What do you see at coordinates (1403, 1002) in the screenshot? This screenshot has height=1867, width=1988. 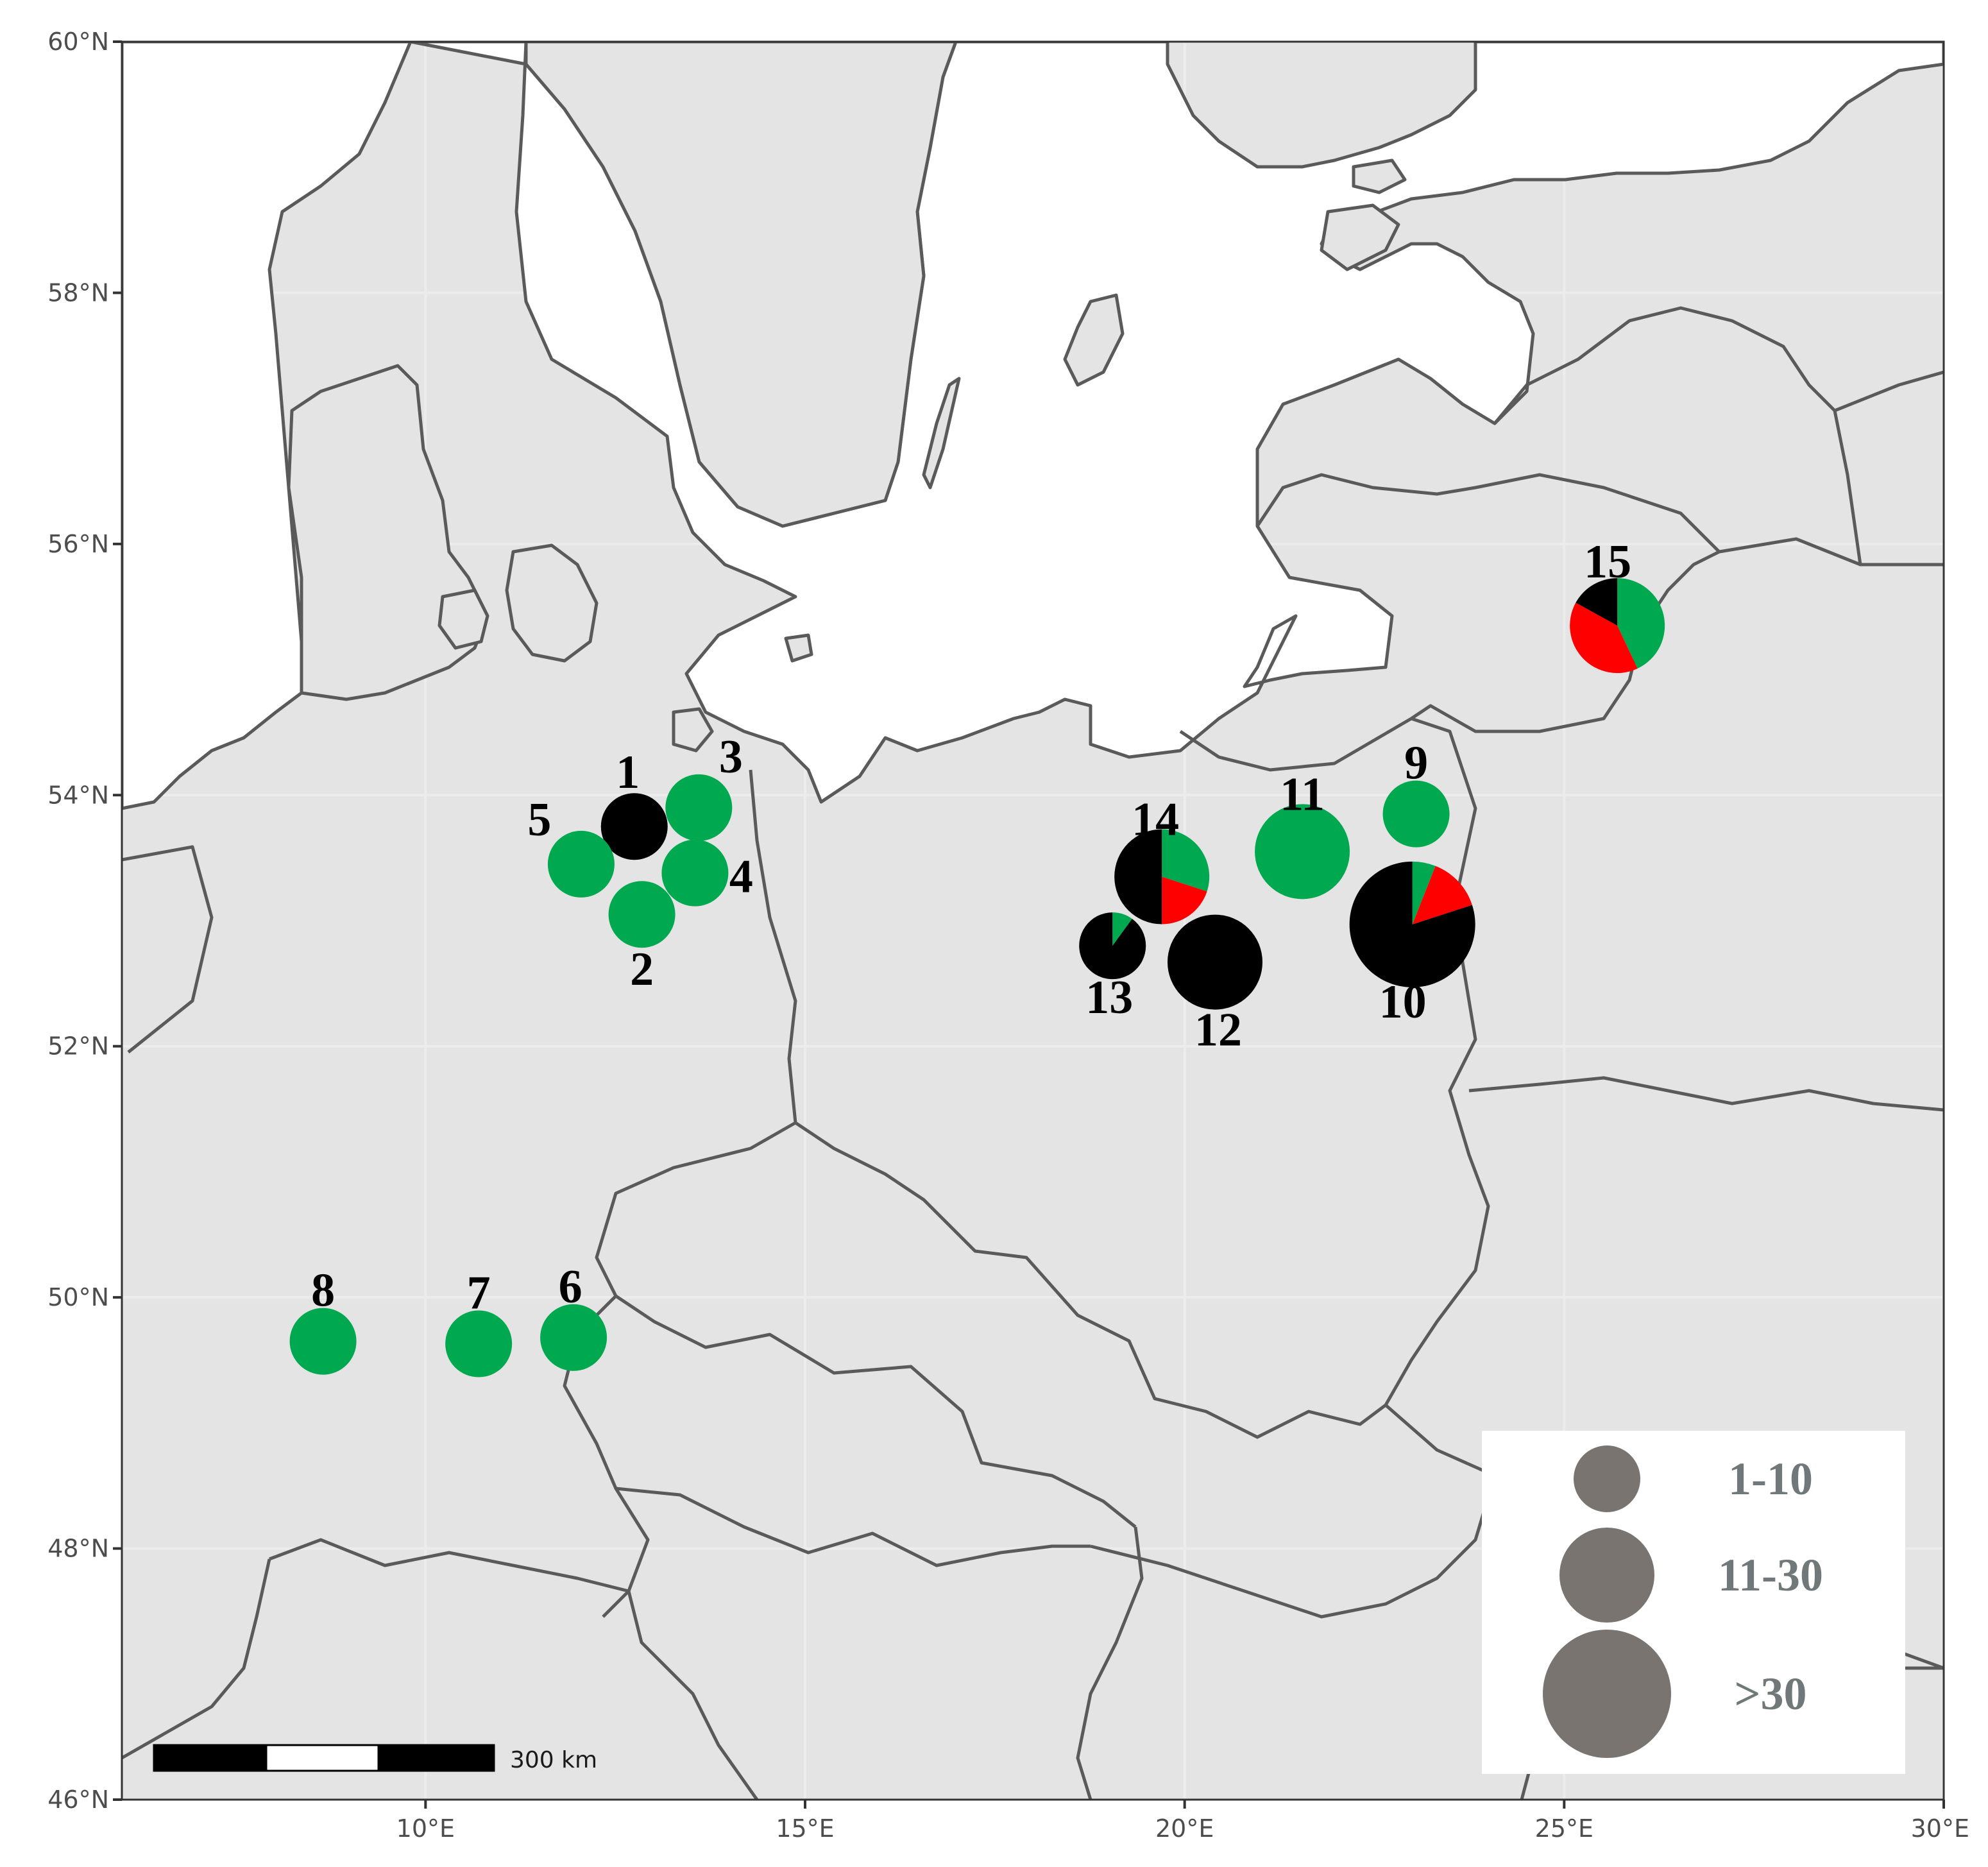 I see `site-label: 10` at bounding box center [1403, 1002].